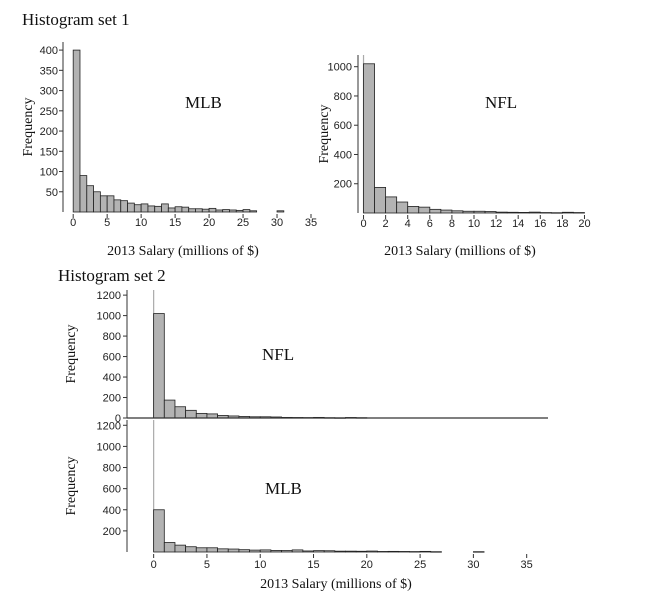 This screenshot has height=605, width=650. Describe the element at coordinates (313, 565) in the screenshot. I see `set2-mlb-xtick-label: 15` at that location.